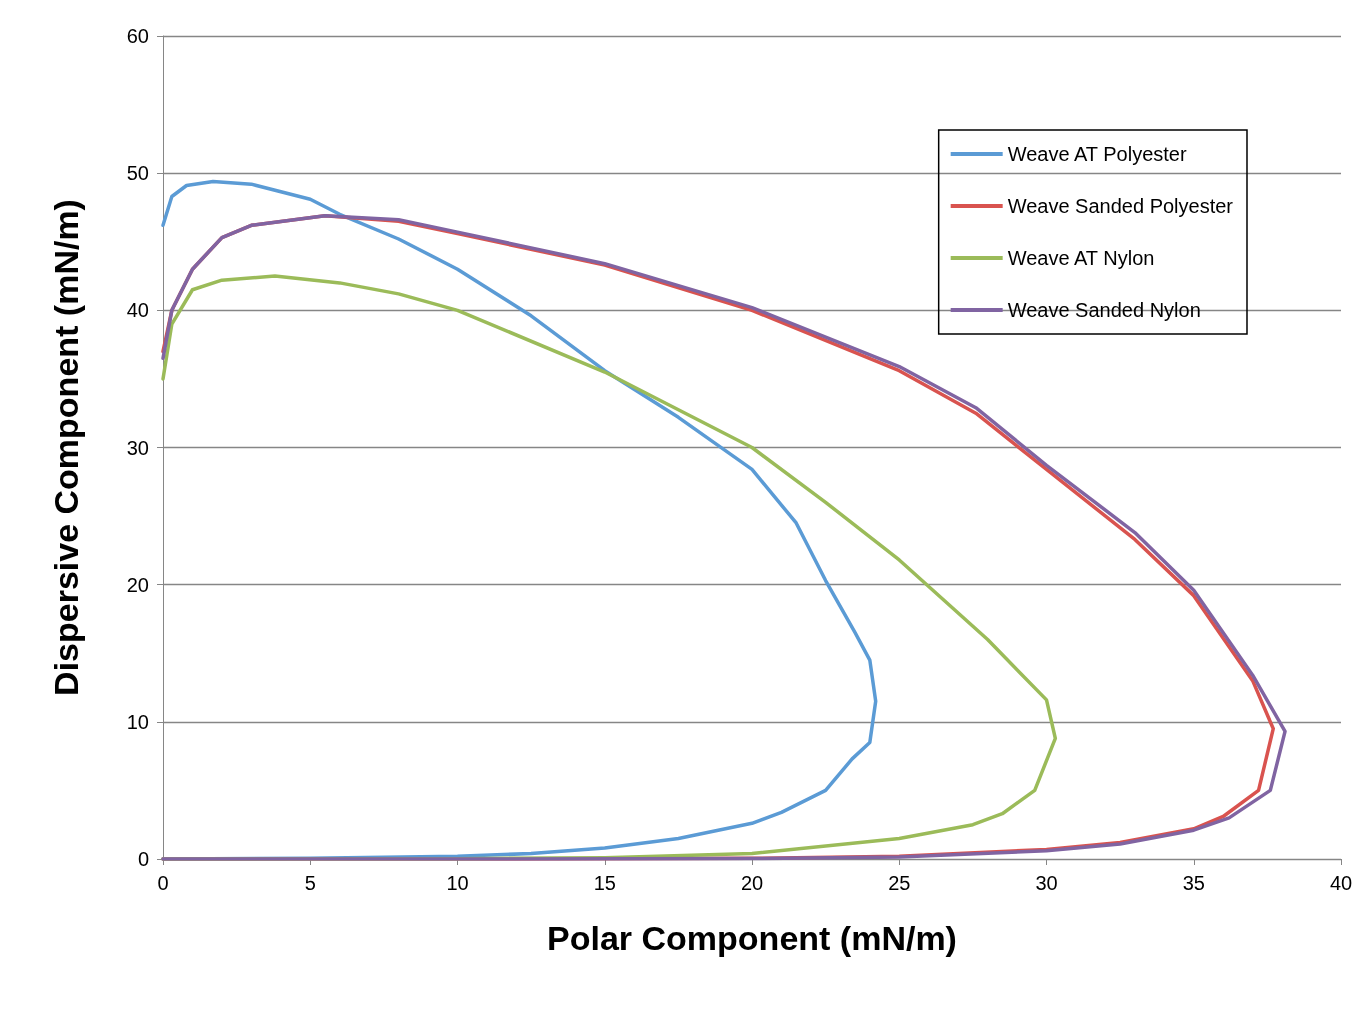  I want to click on y-tick-label: 40, so click(137, 310).